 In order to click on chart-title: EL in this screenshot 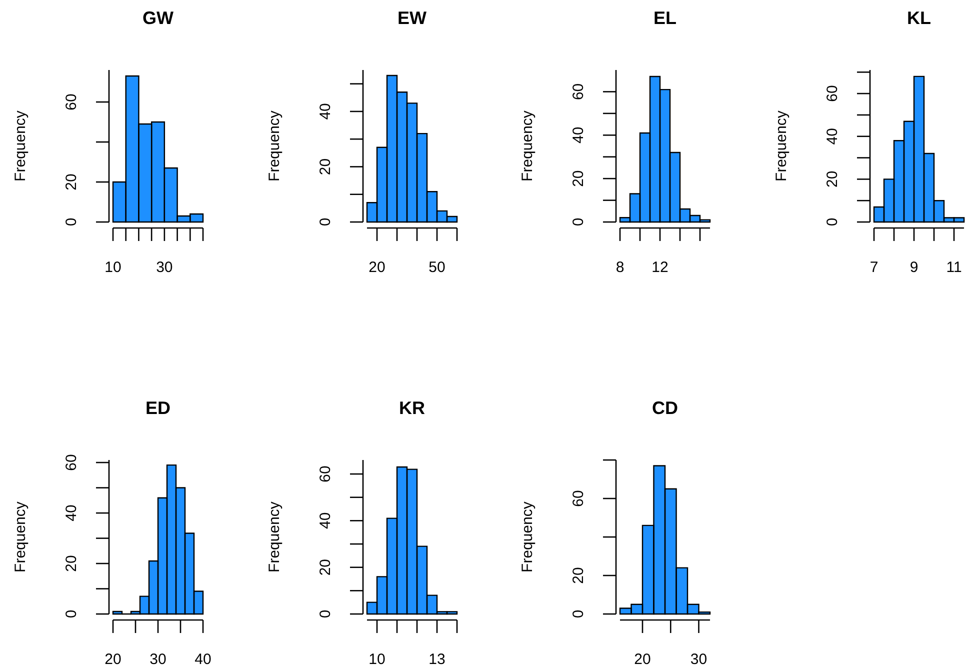, I will do `click(665, 18)`.